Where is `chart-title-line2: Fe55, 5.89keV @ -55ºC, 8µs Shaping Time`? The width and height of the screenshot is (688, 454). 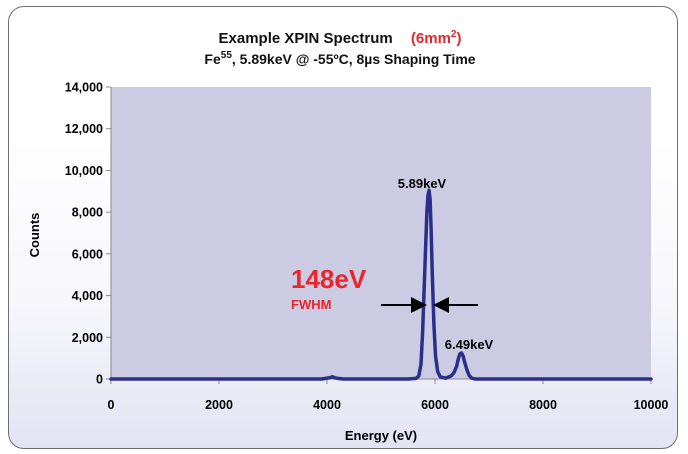
chart-title-line2: Fe55, 5.89keV @ -55ºC, 8µs Shaping Time is located at coordinates (339, 58).